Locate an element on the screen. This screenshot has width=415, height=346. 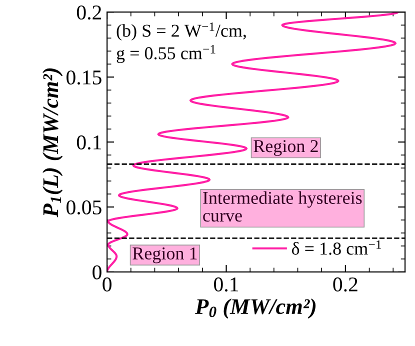
x-axis-title: P$_{0}$ (MW/cm²) is located at coordinates (255, 308).